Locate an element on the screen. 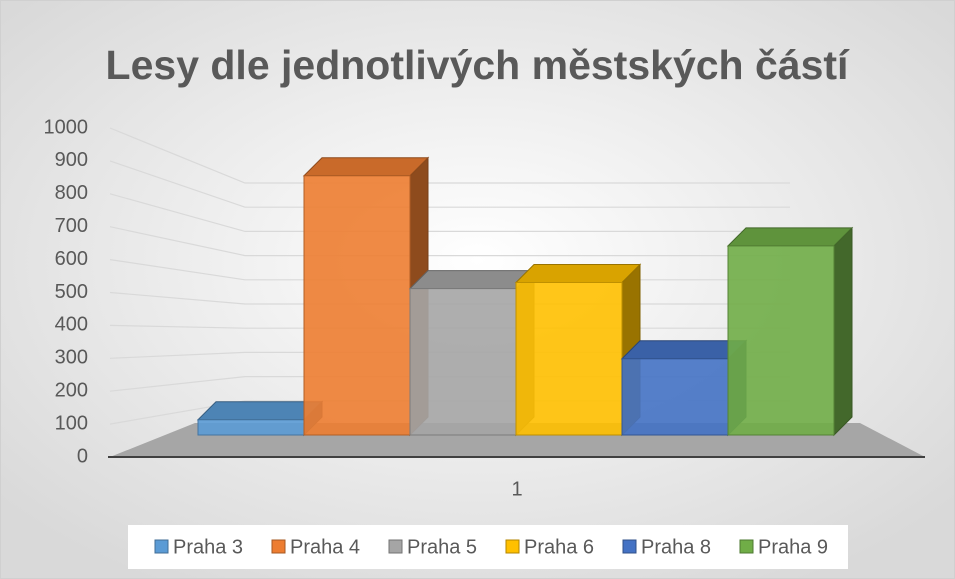 This screenshot has width=955, height=579. y-tick-label: 200 is located at coordinates (71, 390).